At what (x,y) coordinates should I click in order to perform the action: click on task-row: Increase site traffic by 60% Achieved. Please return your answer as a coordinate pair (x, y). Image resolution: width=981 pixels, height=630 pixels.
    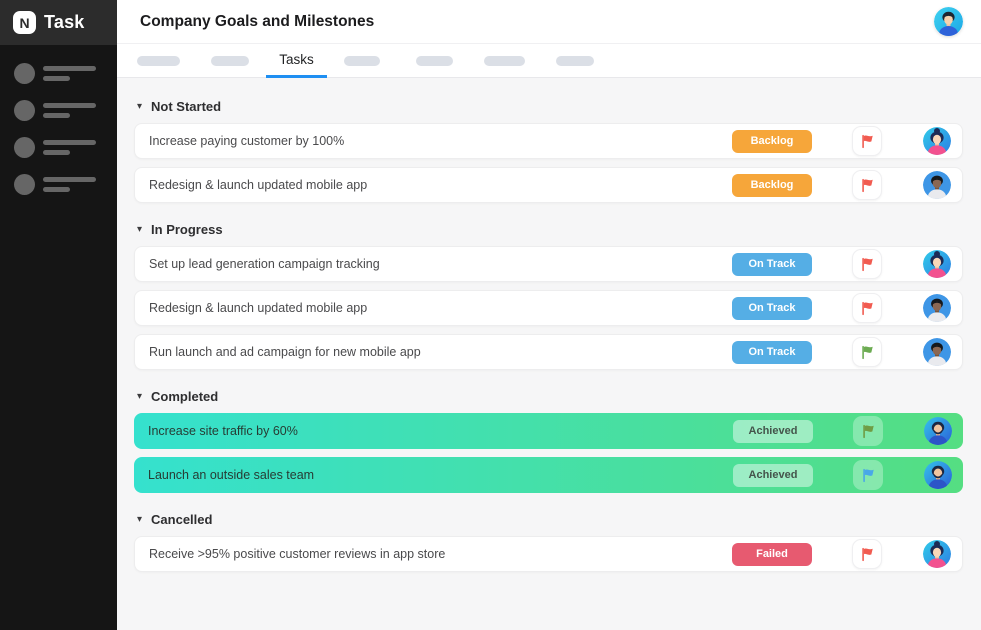
    Looking at the image, I should click on (548, 431).